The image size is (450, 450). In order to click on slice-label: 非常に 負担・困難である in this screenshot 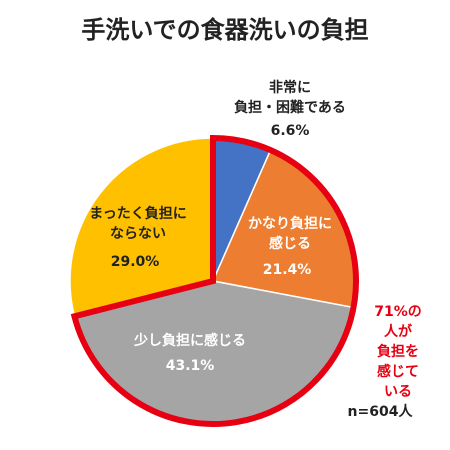, I will do `click(290, 98)`.